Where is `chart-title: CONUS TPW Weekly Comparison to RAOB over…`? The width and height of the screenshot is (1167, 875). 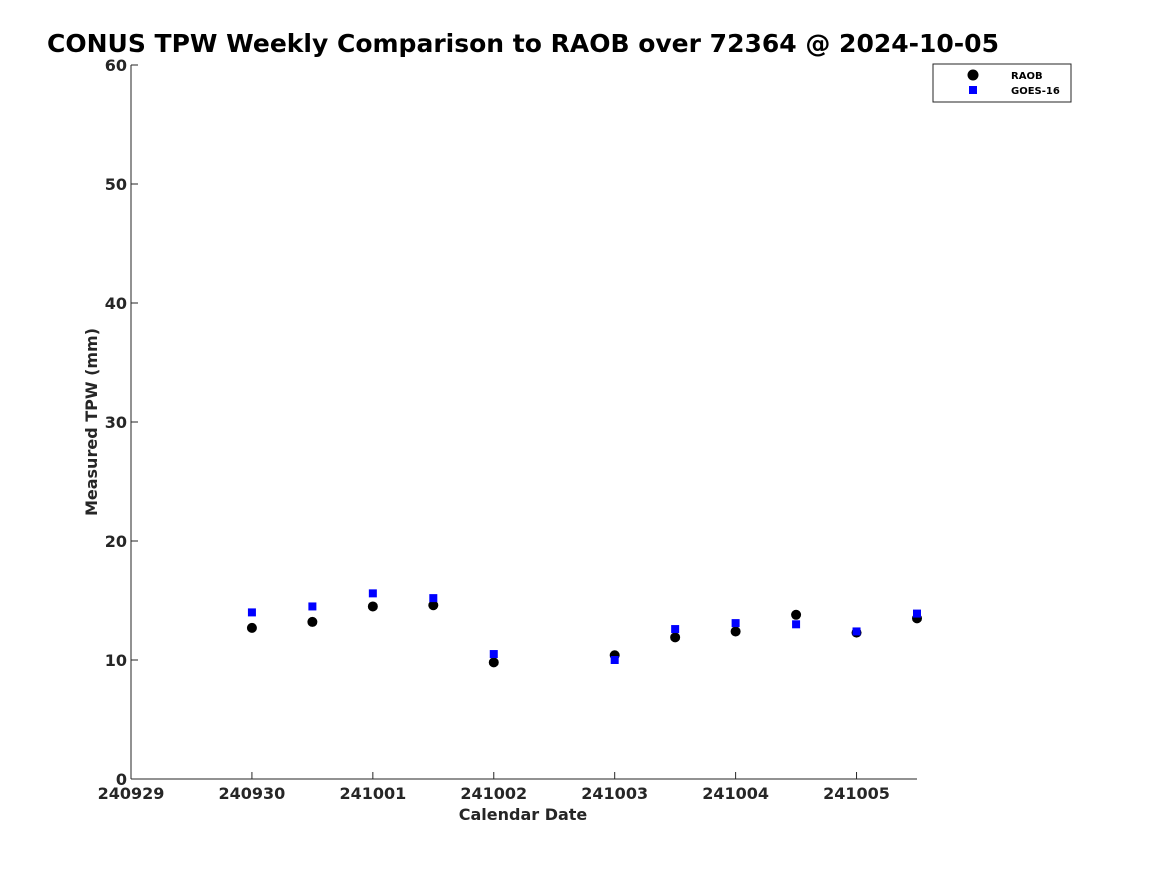
chart-title: CONUS TPW Weekly Comparison to RAOB over… is located at coordinates (523, 43).